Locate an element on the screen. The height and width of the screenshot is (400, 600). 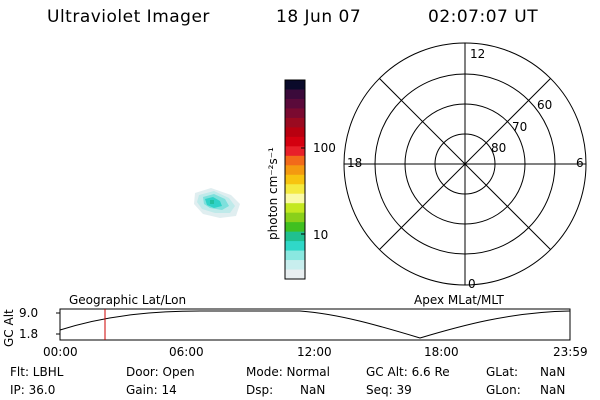
status-glon-value: NaN is located at coordinates (553, 390).